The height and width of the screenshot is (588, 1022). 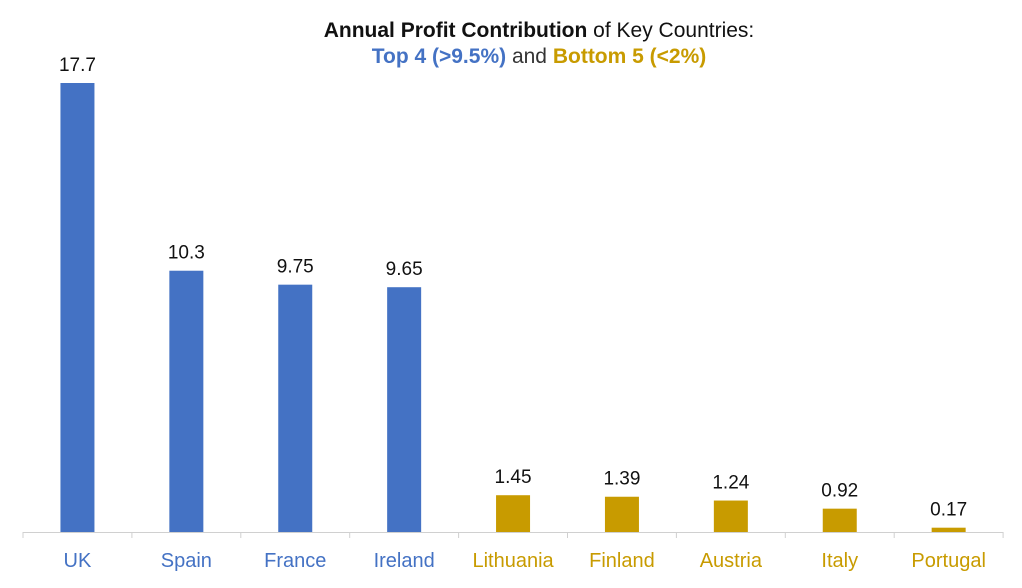 I want to click on bar-lithuania, so click(x=513, y=513).